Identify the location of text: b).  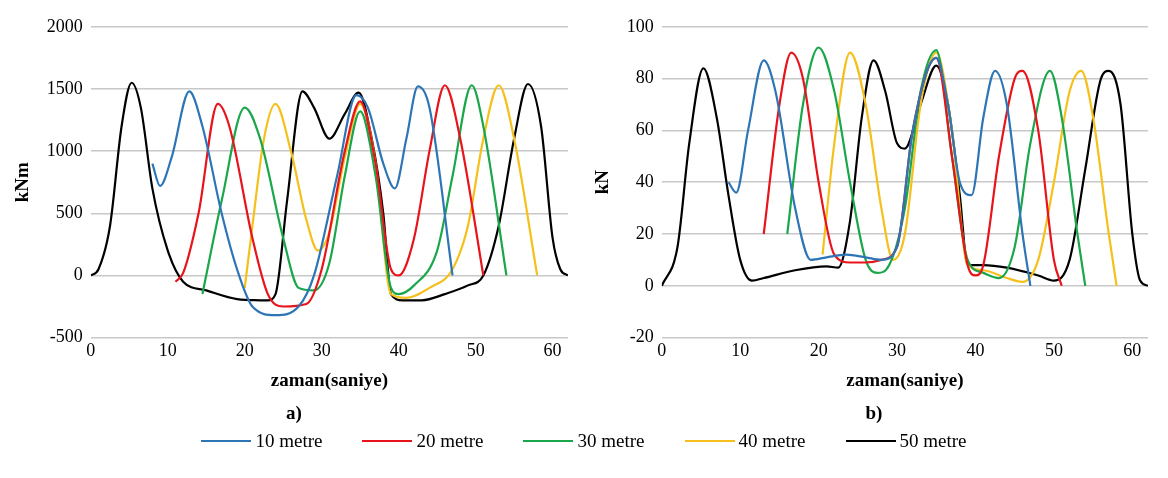
(874, 413).